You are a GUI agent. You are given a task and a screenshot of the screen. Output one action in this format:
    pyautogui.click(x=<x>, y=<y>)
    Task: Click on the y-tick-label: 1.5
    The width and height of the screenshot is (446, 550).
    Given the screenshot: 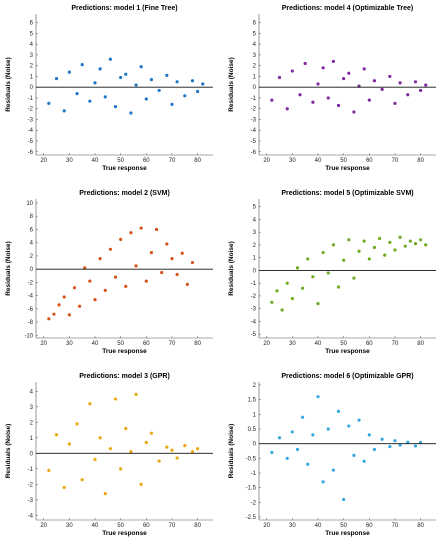 What is the action you would take?
    pyautogui.click(x=252, y=401)
    